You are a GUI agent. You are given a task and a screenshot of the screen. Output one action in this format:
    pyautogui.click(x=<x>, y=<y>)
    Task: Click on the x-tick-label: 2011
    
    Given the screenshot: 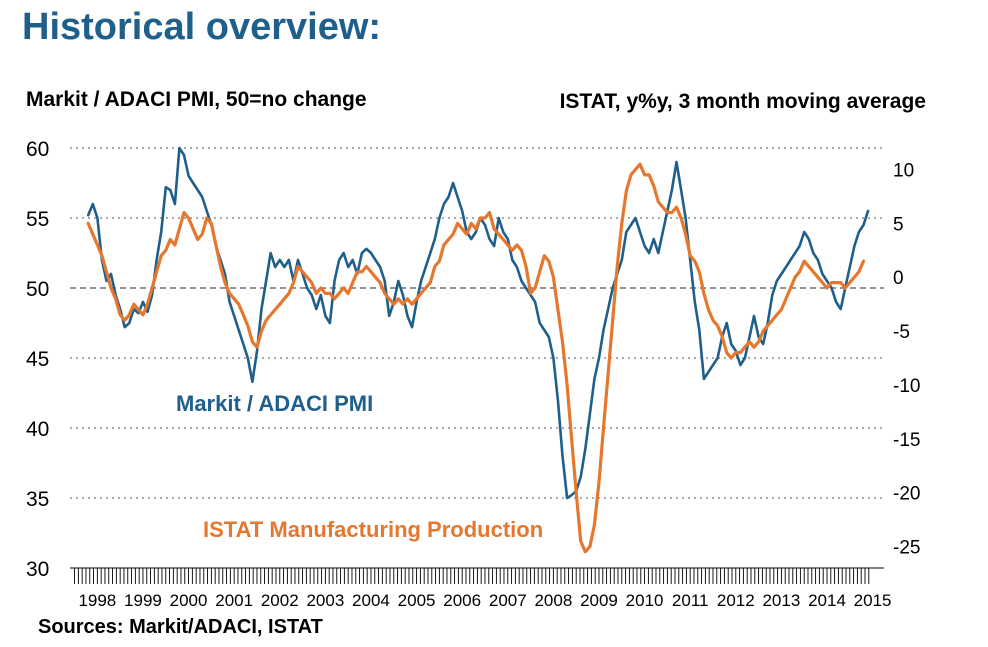 What is the action you would take?
    pyautogui.click(x=690, y=600)
    